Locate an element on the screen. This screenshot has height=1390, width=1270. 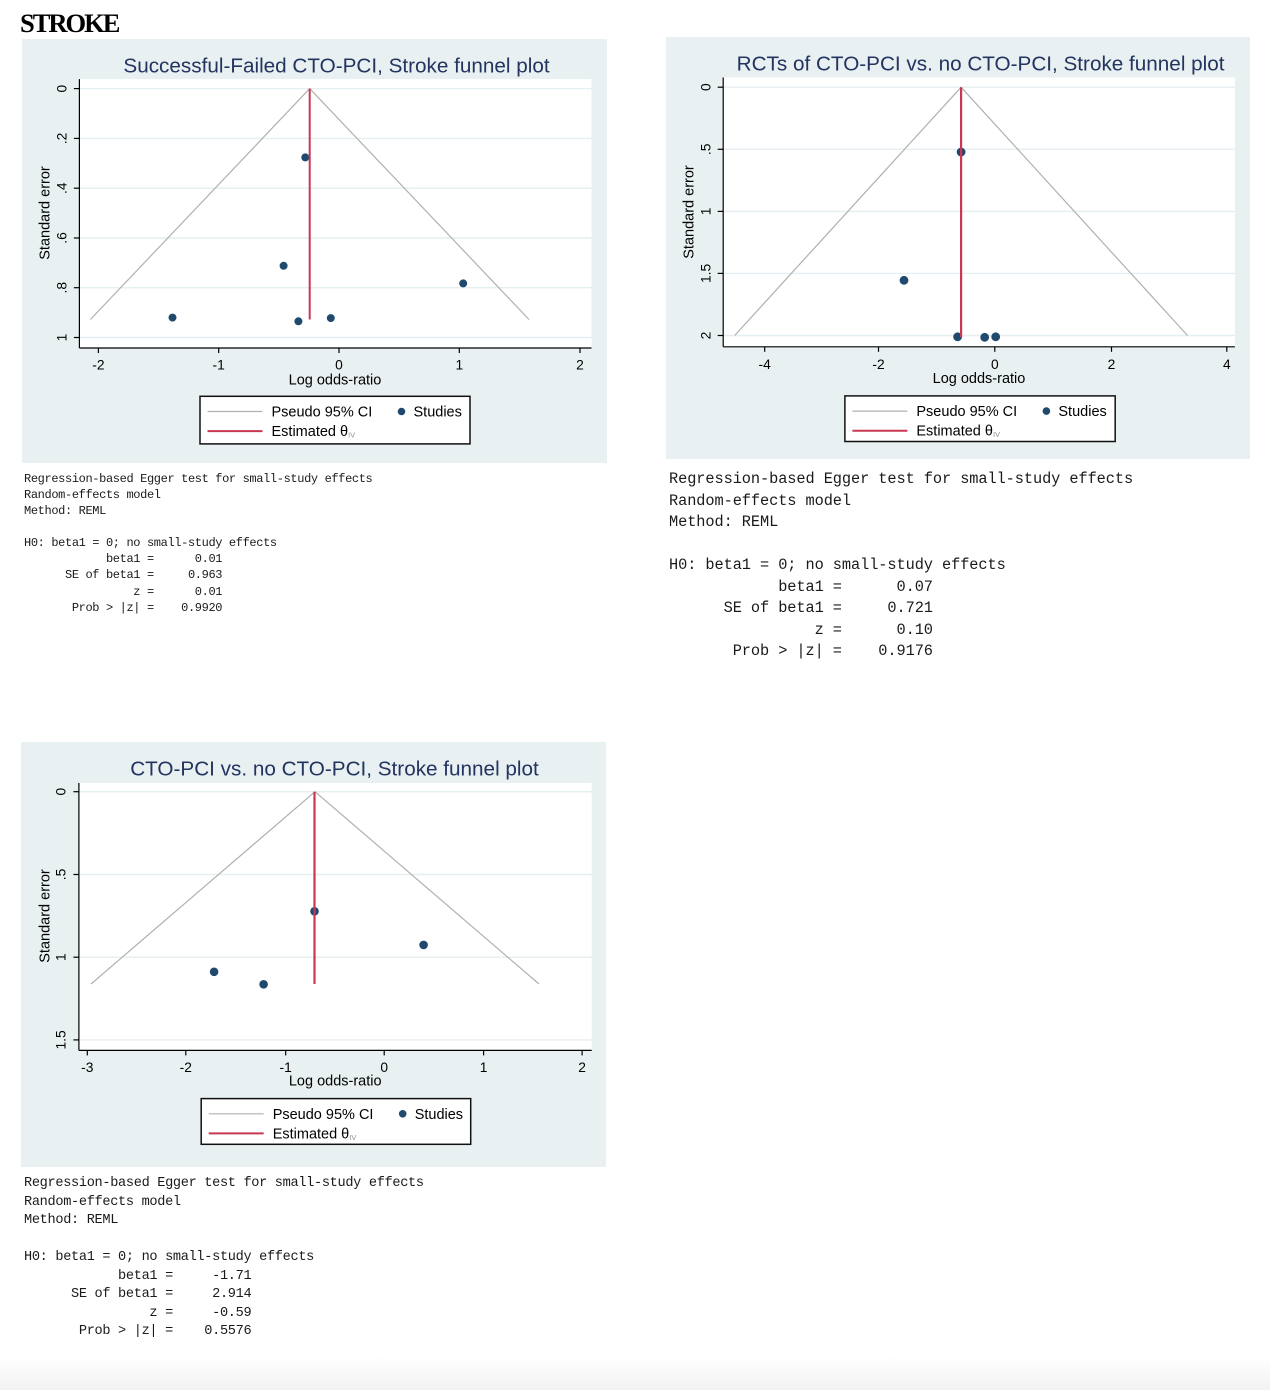
svg-text: 4 is located at coordinates (1227, 363).